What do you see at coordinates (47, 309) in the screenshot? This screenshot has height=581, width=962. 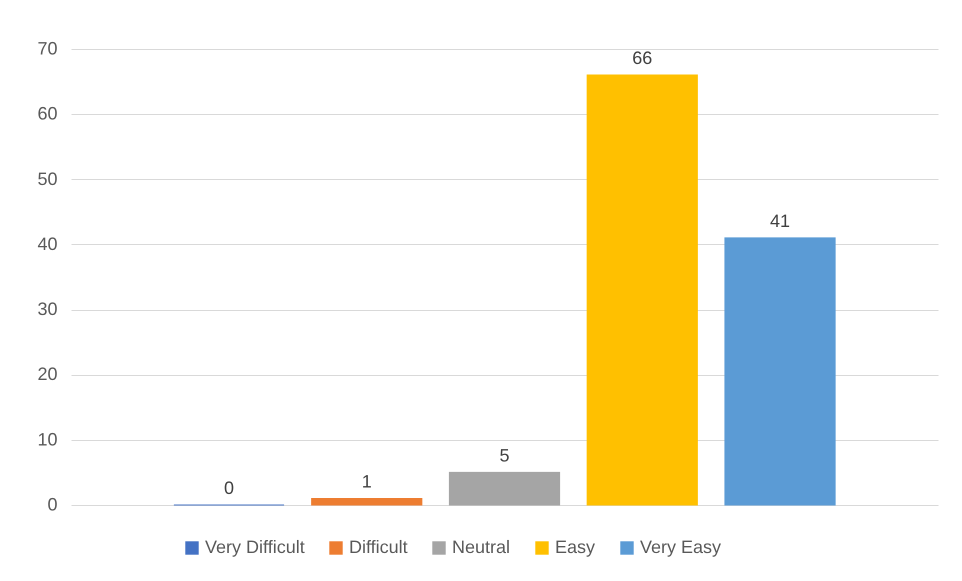 I see `y-tick-label: 30` at bounding box center [47, 309].